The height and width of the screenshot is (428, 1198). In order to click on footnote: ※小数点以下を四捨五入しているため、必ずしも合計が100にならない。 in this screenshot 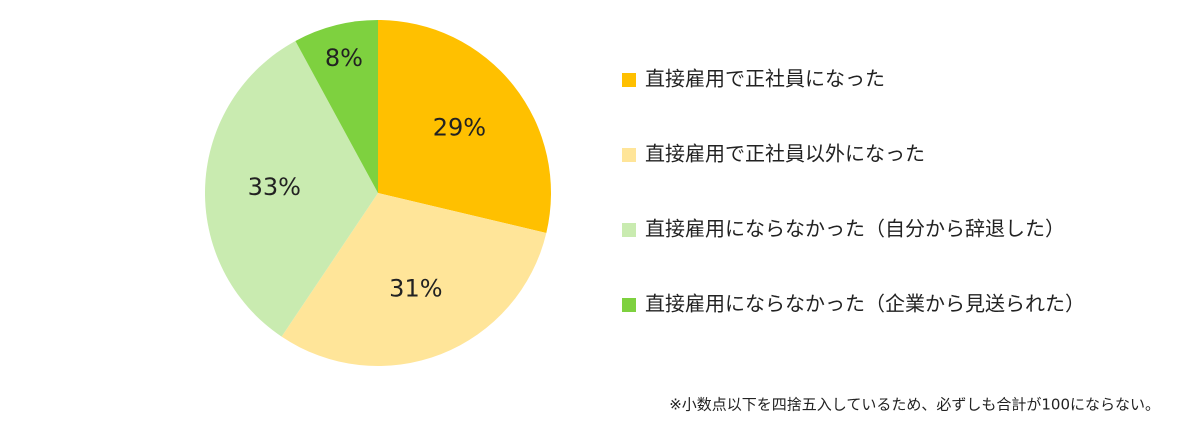, I will do `click(914, 405)`.